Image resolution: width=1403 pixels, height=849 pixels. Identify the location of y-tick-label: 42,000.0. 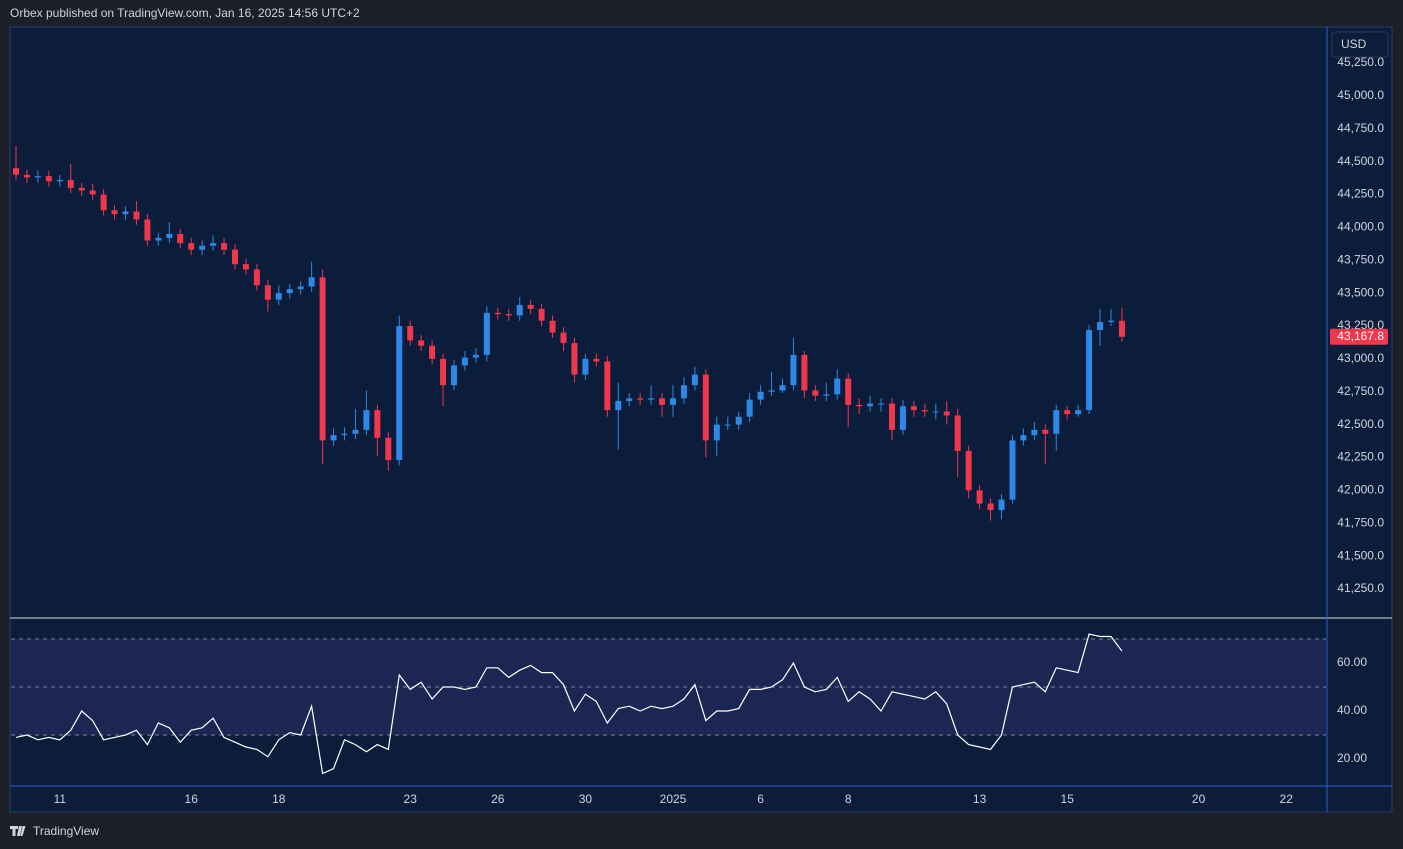
(1360, 490).